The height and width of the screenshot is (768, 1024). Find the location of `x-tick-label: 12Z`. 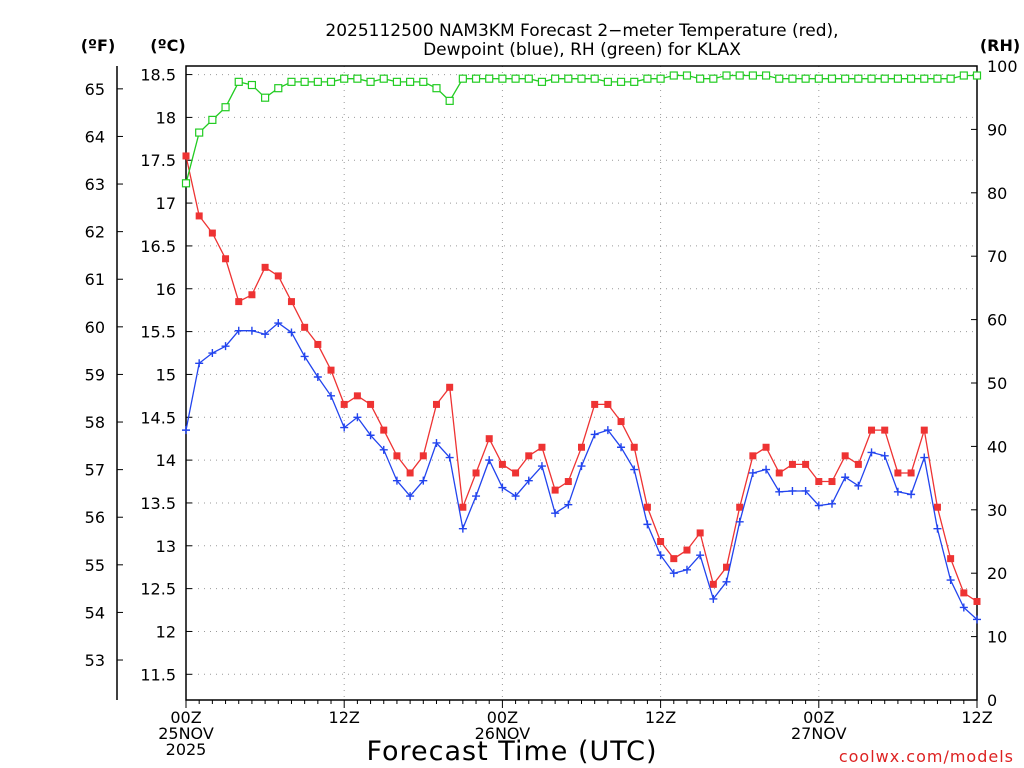

x-tick-label: 12Z is located at coordinates (660, 717).